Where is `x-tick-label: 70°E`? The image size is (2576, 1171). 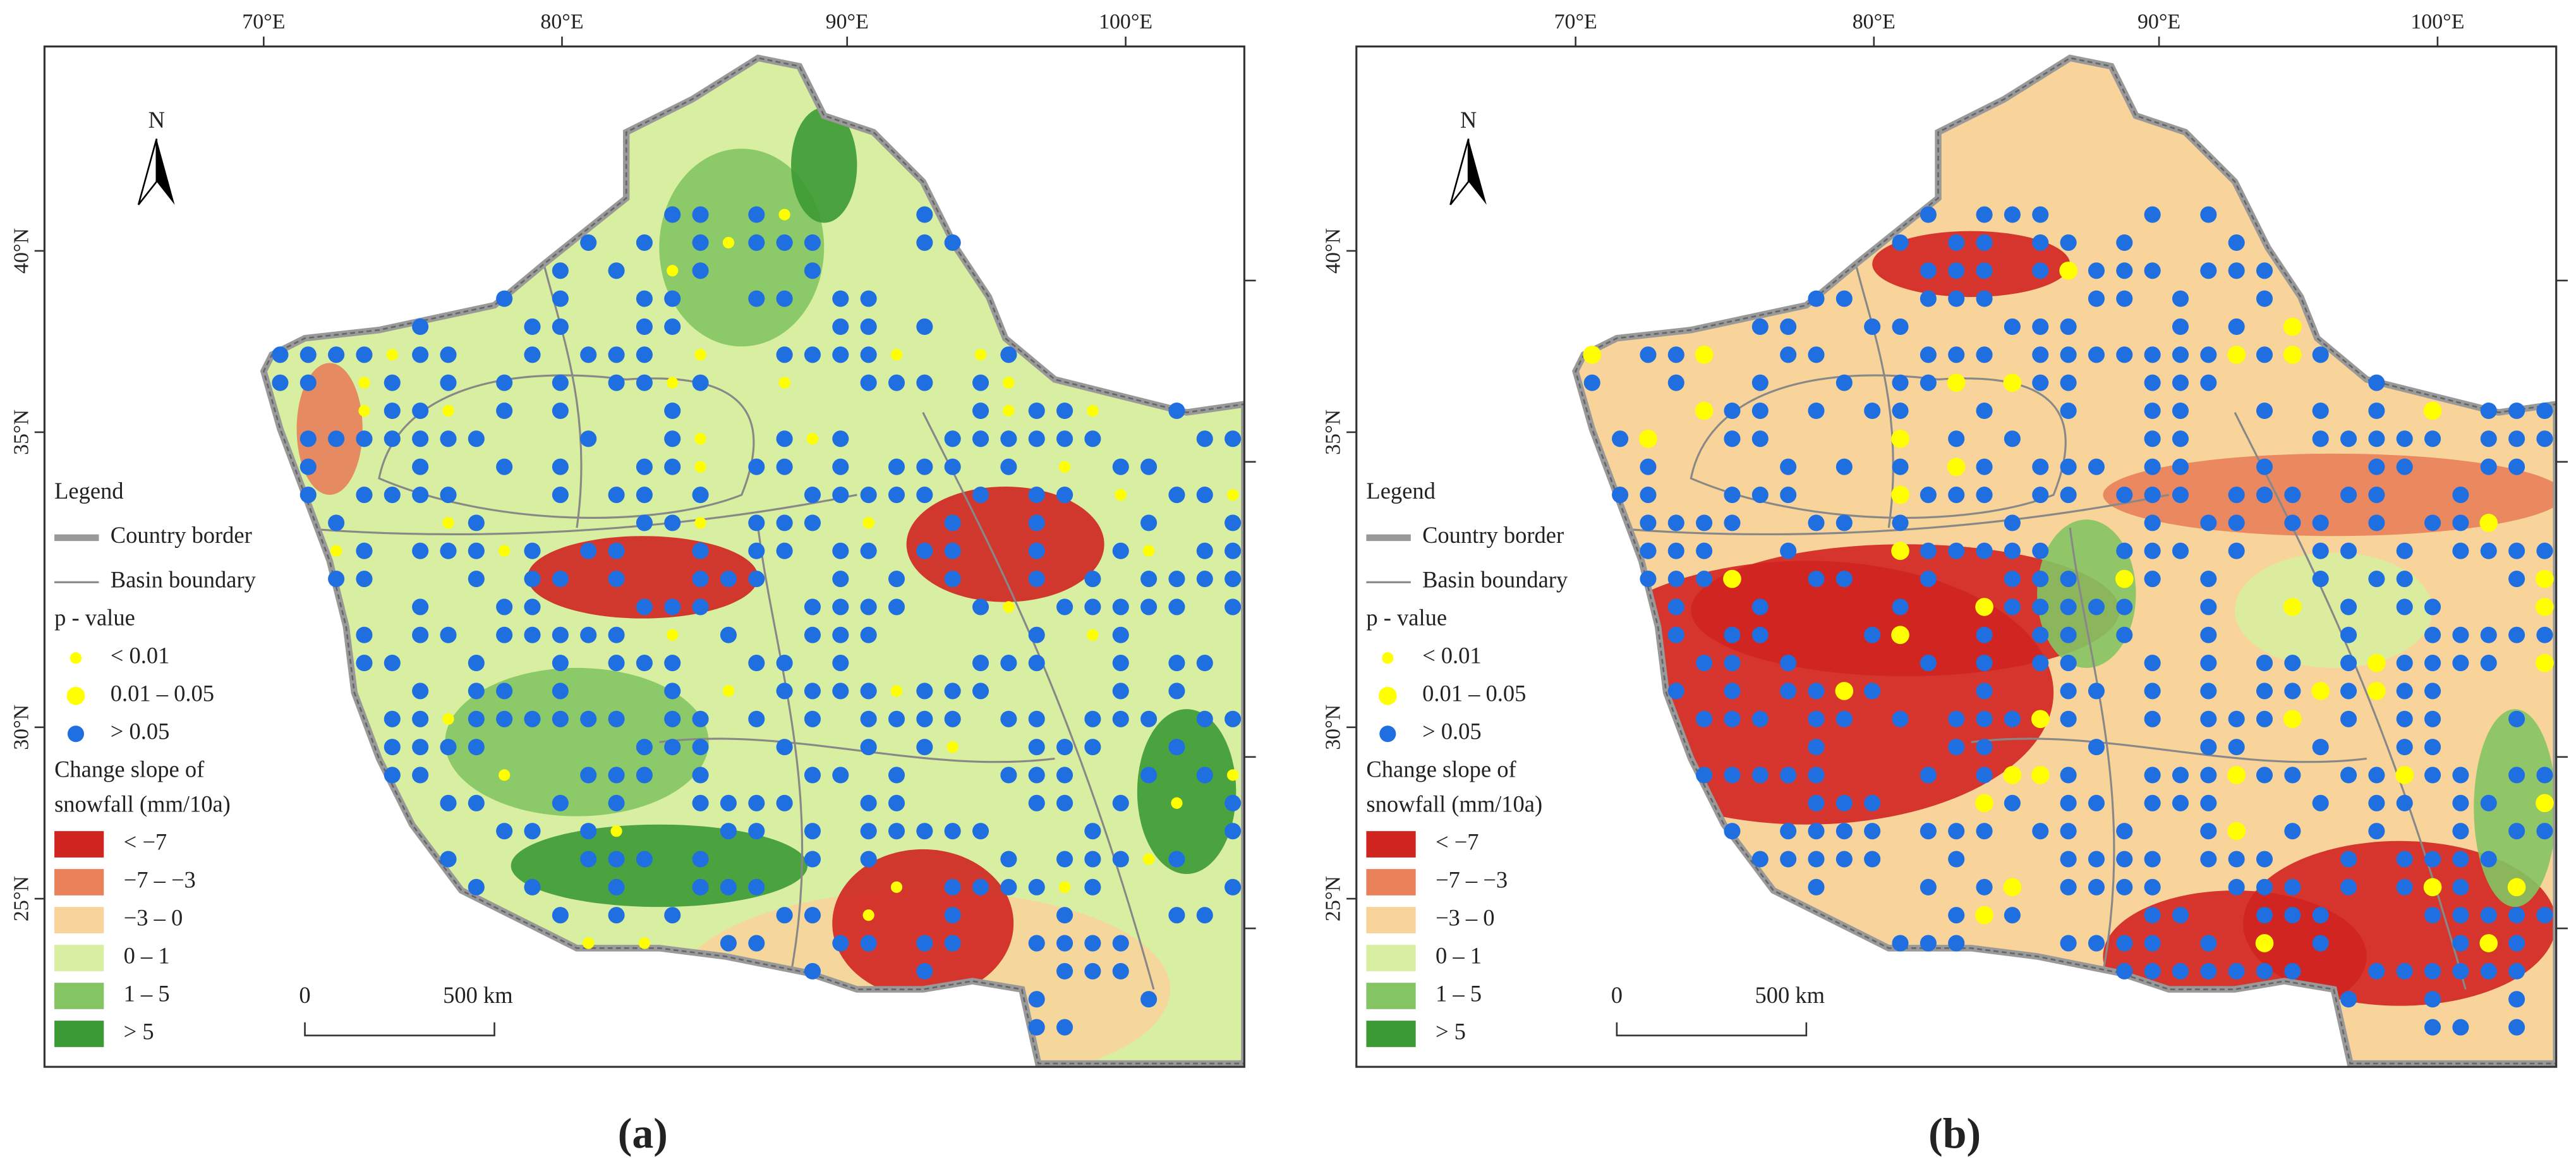
x-tick-label: 70°E is located at coordinates (1575, 21).